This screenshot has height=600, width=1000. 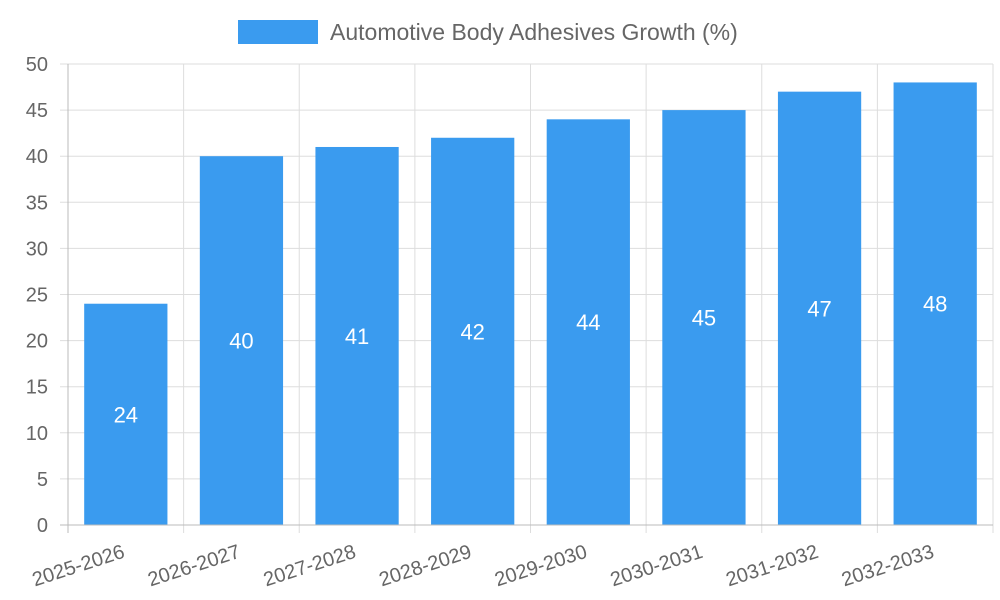 I want to click on legend-swatch, so click(x=278, y=32).